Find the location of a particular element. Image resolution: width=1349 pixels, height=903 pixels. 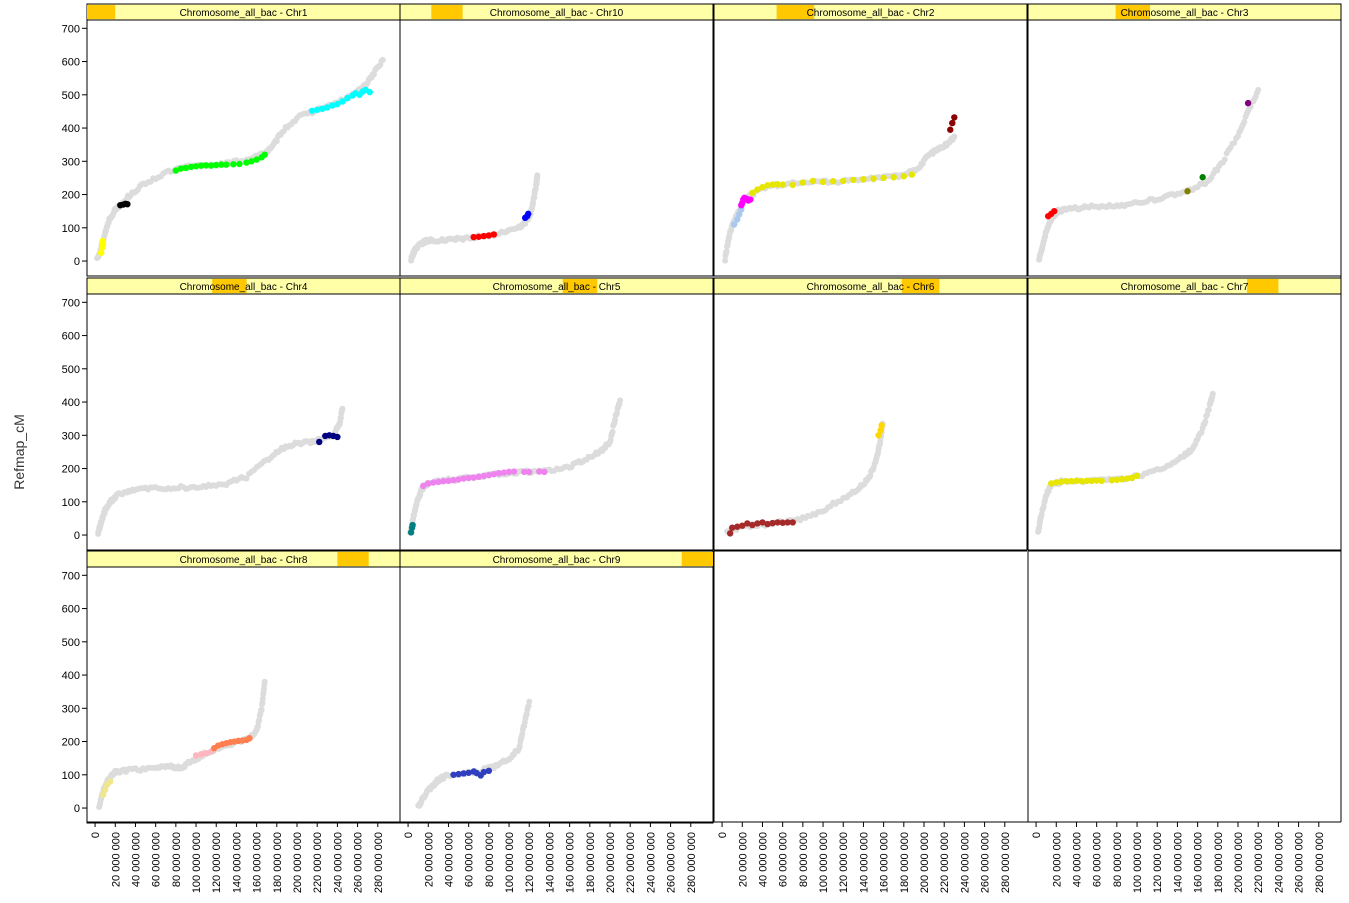

facet-title: Chromosome_all_bac - Chr10 is located at coordinates (557, 13).